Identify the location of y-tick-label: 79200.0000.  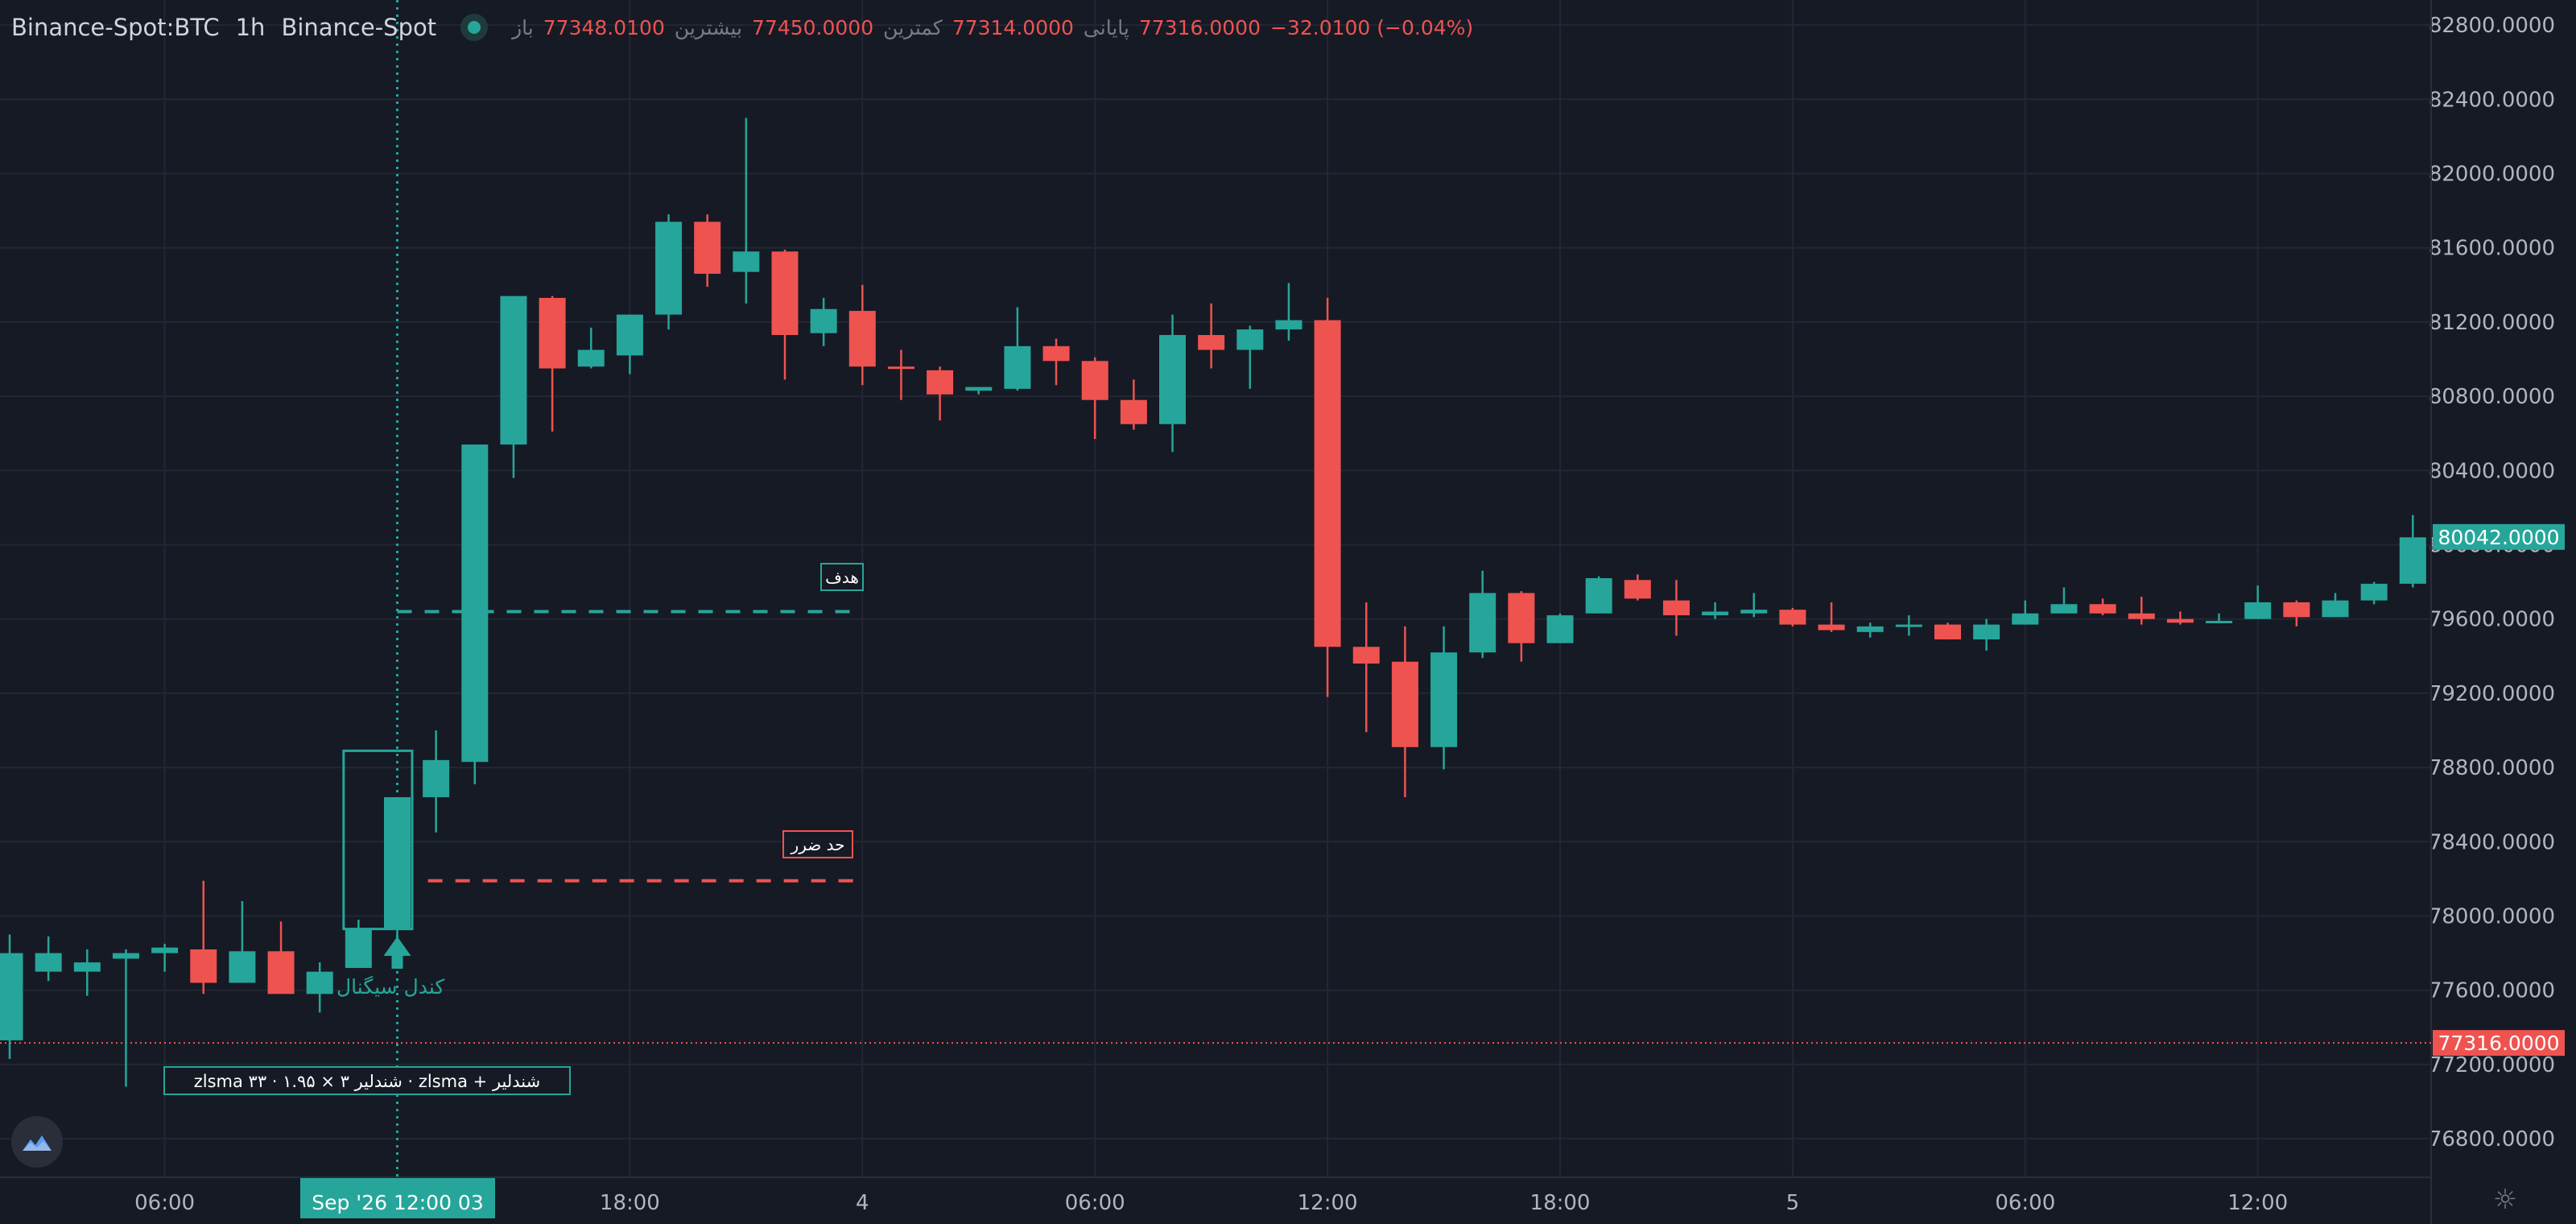
(2492, 694).